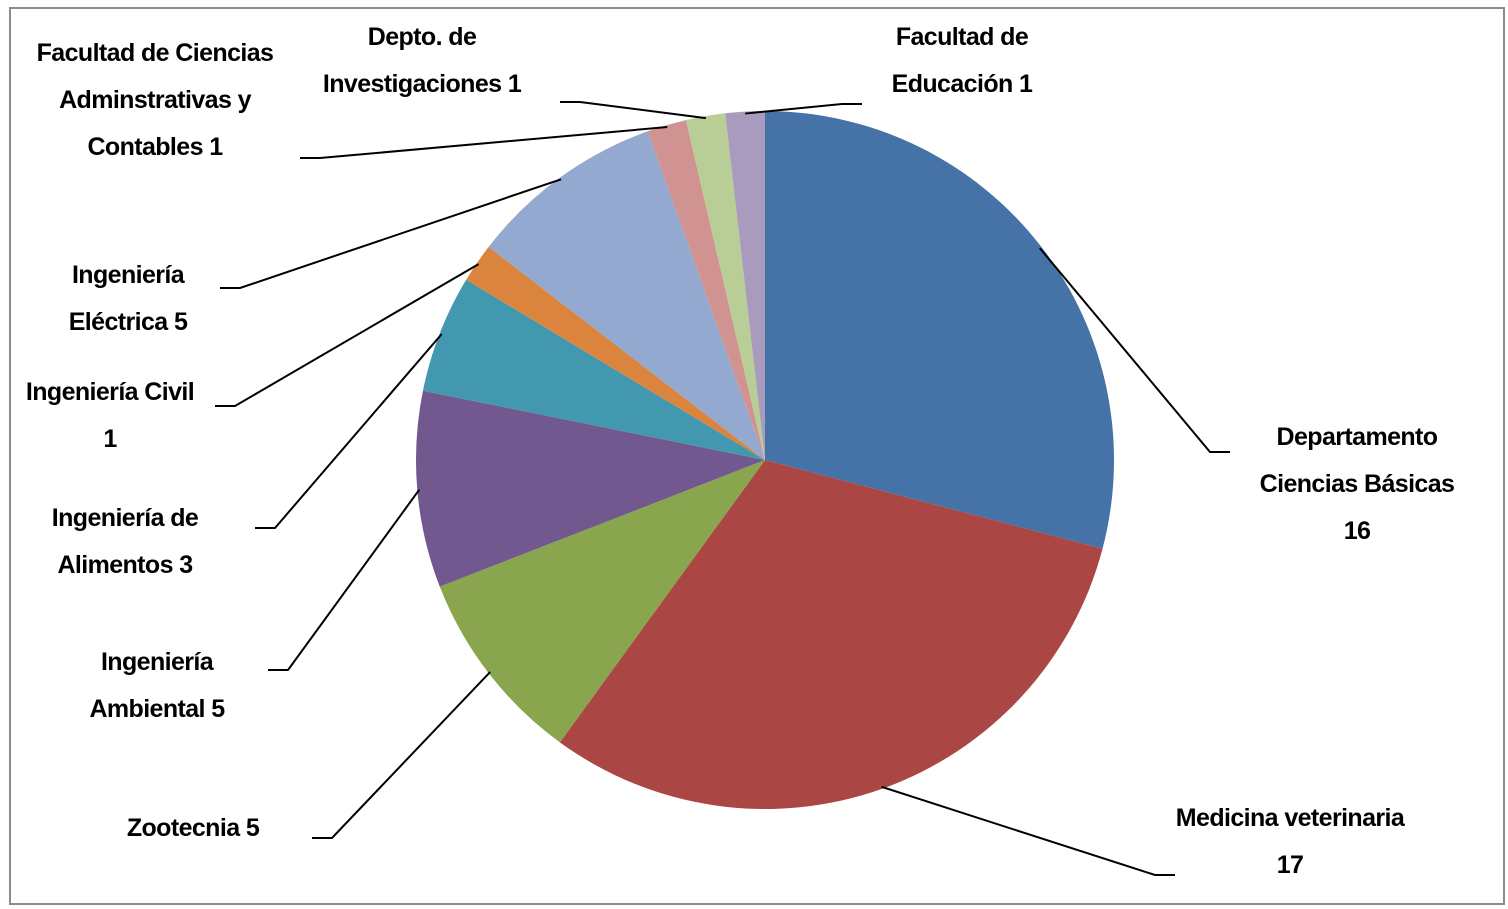  What do you see at coordinates (1357, 531) in the screenshot?
I see `slice-value: 16` at bounding box center [1357, 531].